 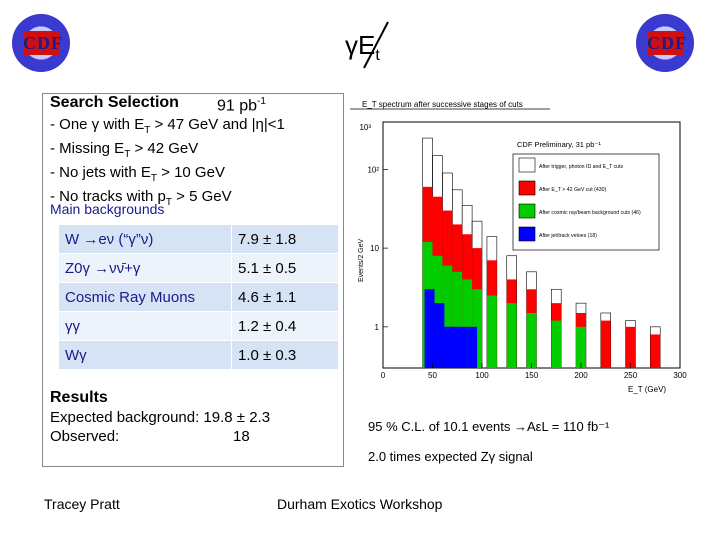 I want to click on table-row: Cosmic Ray Muons 4.6 ± 1.1, so click(x=198, y=297).